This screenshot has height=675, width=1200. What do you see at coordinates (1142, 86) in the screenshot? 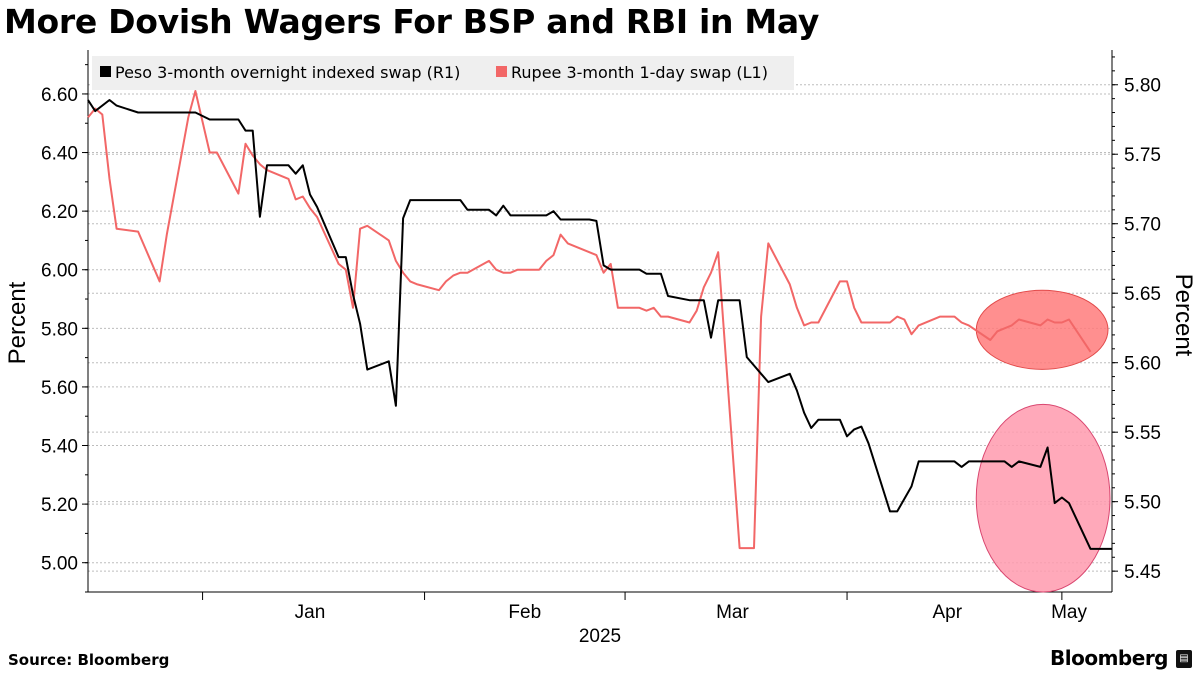
I see `right-tick-label: 5.80` at bounding box center [1142, 86].